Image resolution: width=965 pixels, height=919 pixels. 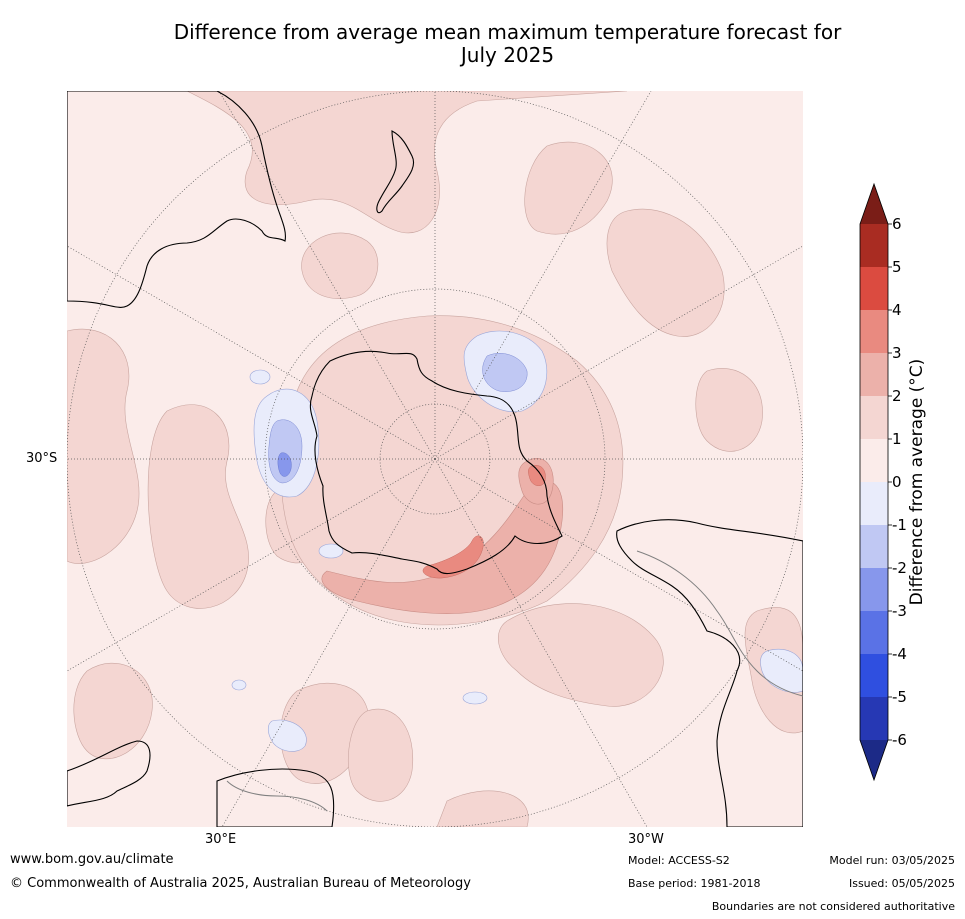 What do you see at coordinates (709, 673) in the screenshot?
I see `south-america-coastline` at bounding box center [709, 673].